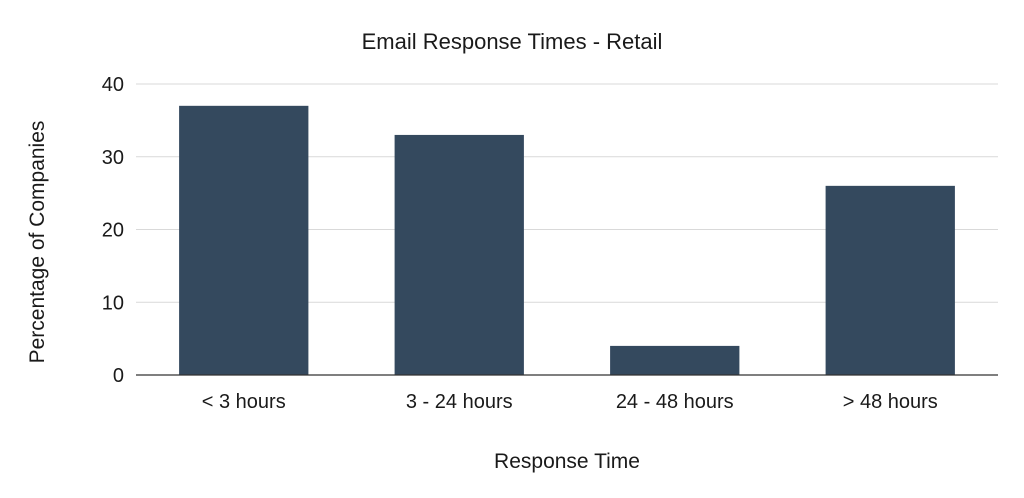 Image resolution: width=1024 pixels, height=498 pixels. I want to click on y-tick-label: 0, so click(118, 376).